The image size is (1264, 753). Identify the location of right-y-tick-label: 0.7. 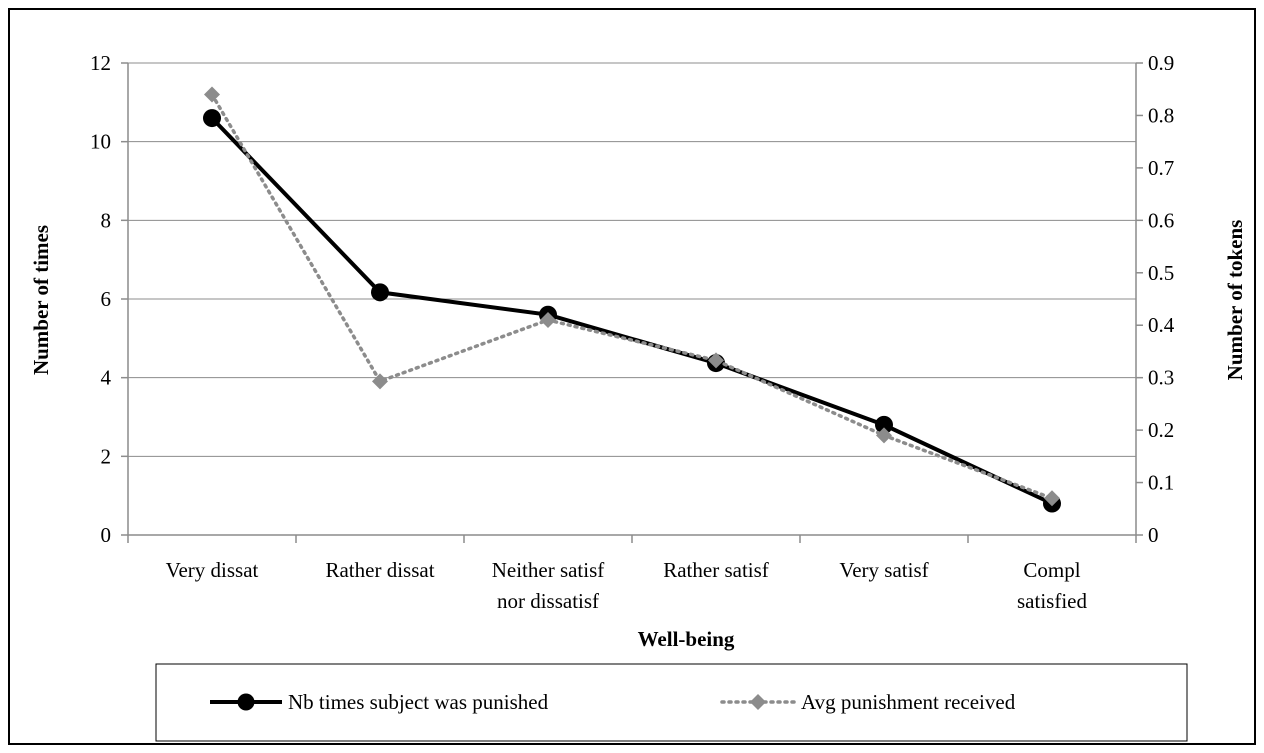
(1161, 168).